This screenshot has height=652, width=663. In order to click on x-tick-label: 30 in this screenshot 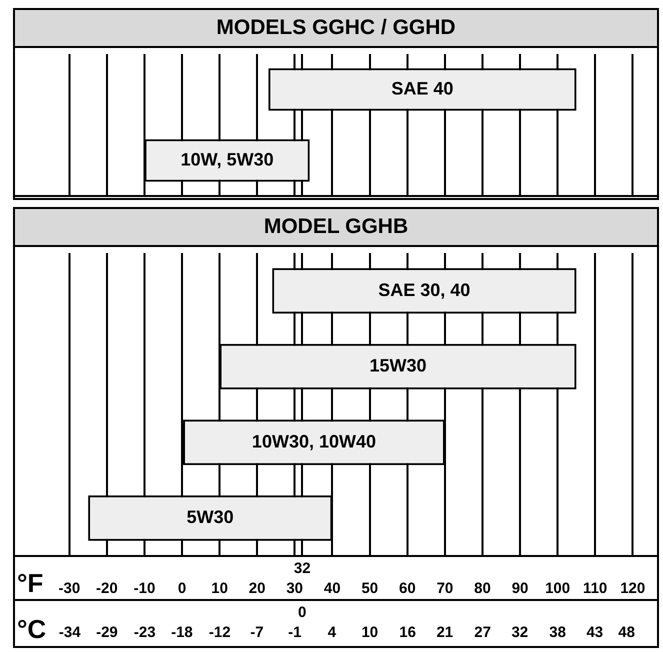, I will do `click(295, 588)`.